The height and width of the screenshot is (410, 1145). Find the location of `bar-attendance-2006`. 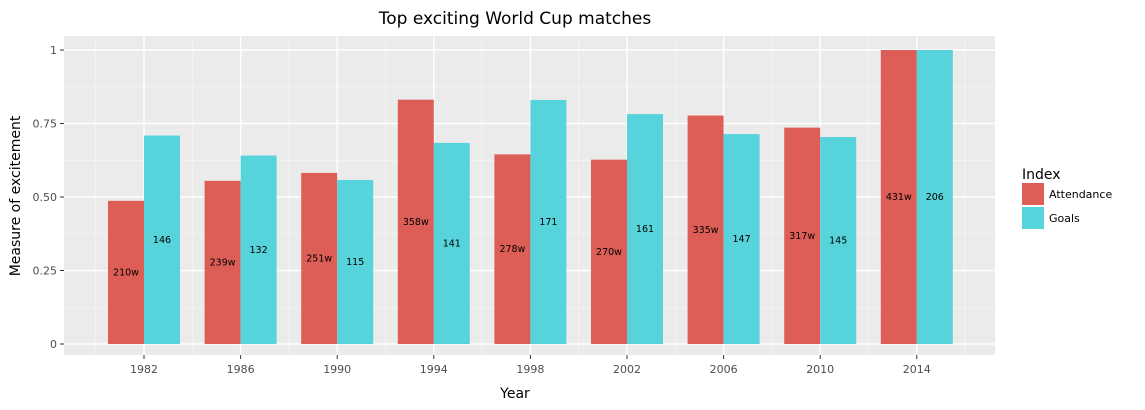

bar-attendance-2006 is located at coordinates (705, 229).